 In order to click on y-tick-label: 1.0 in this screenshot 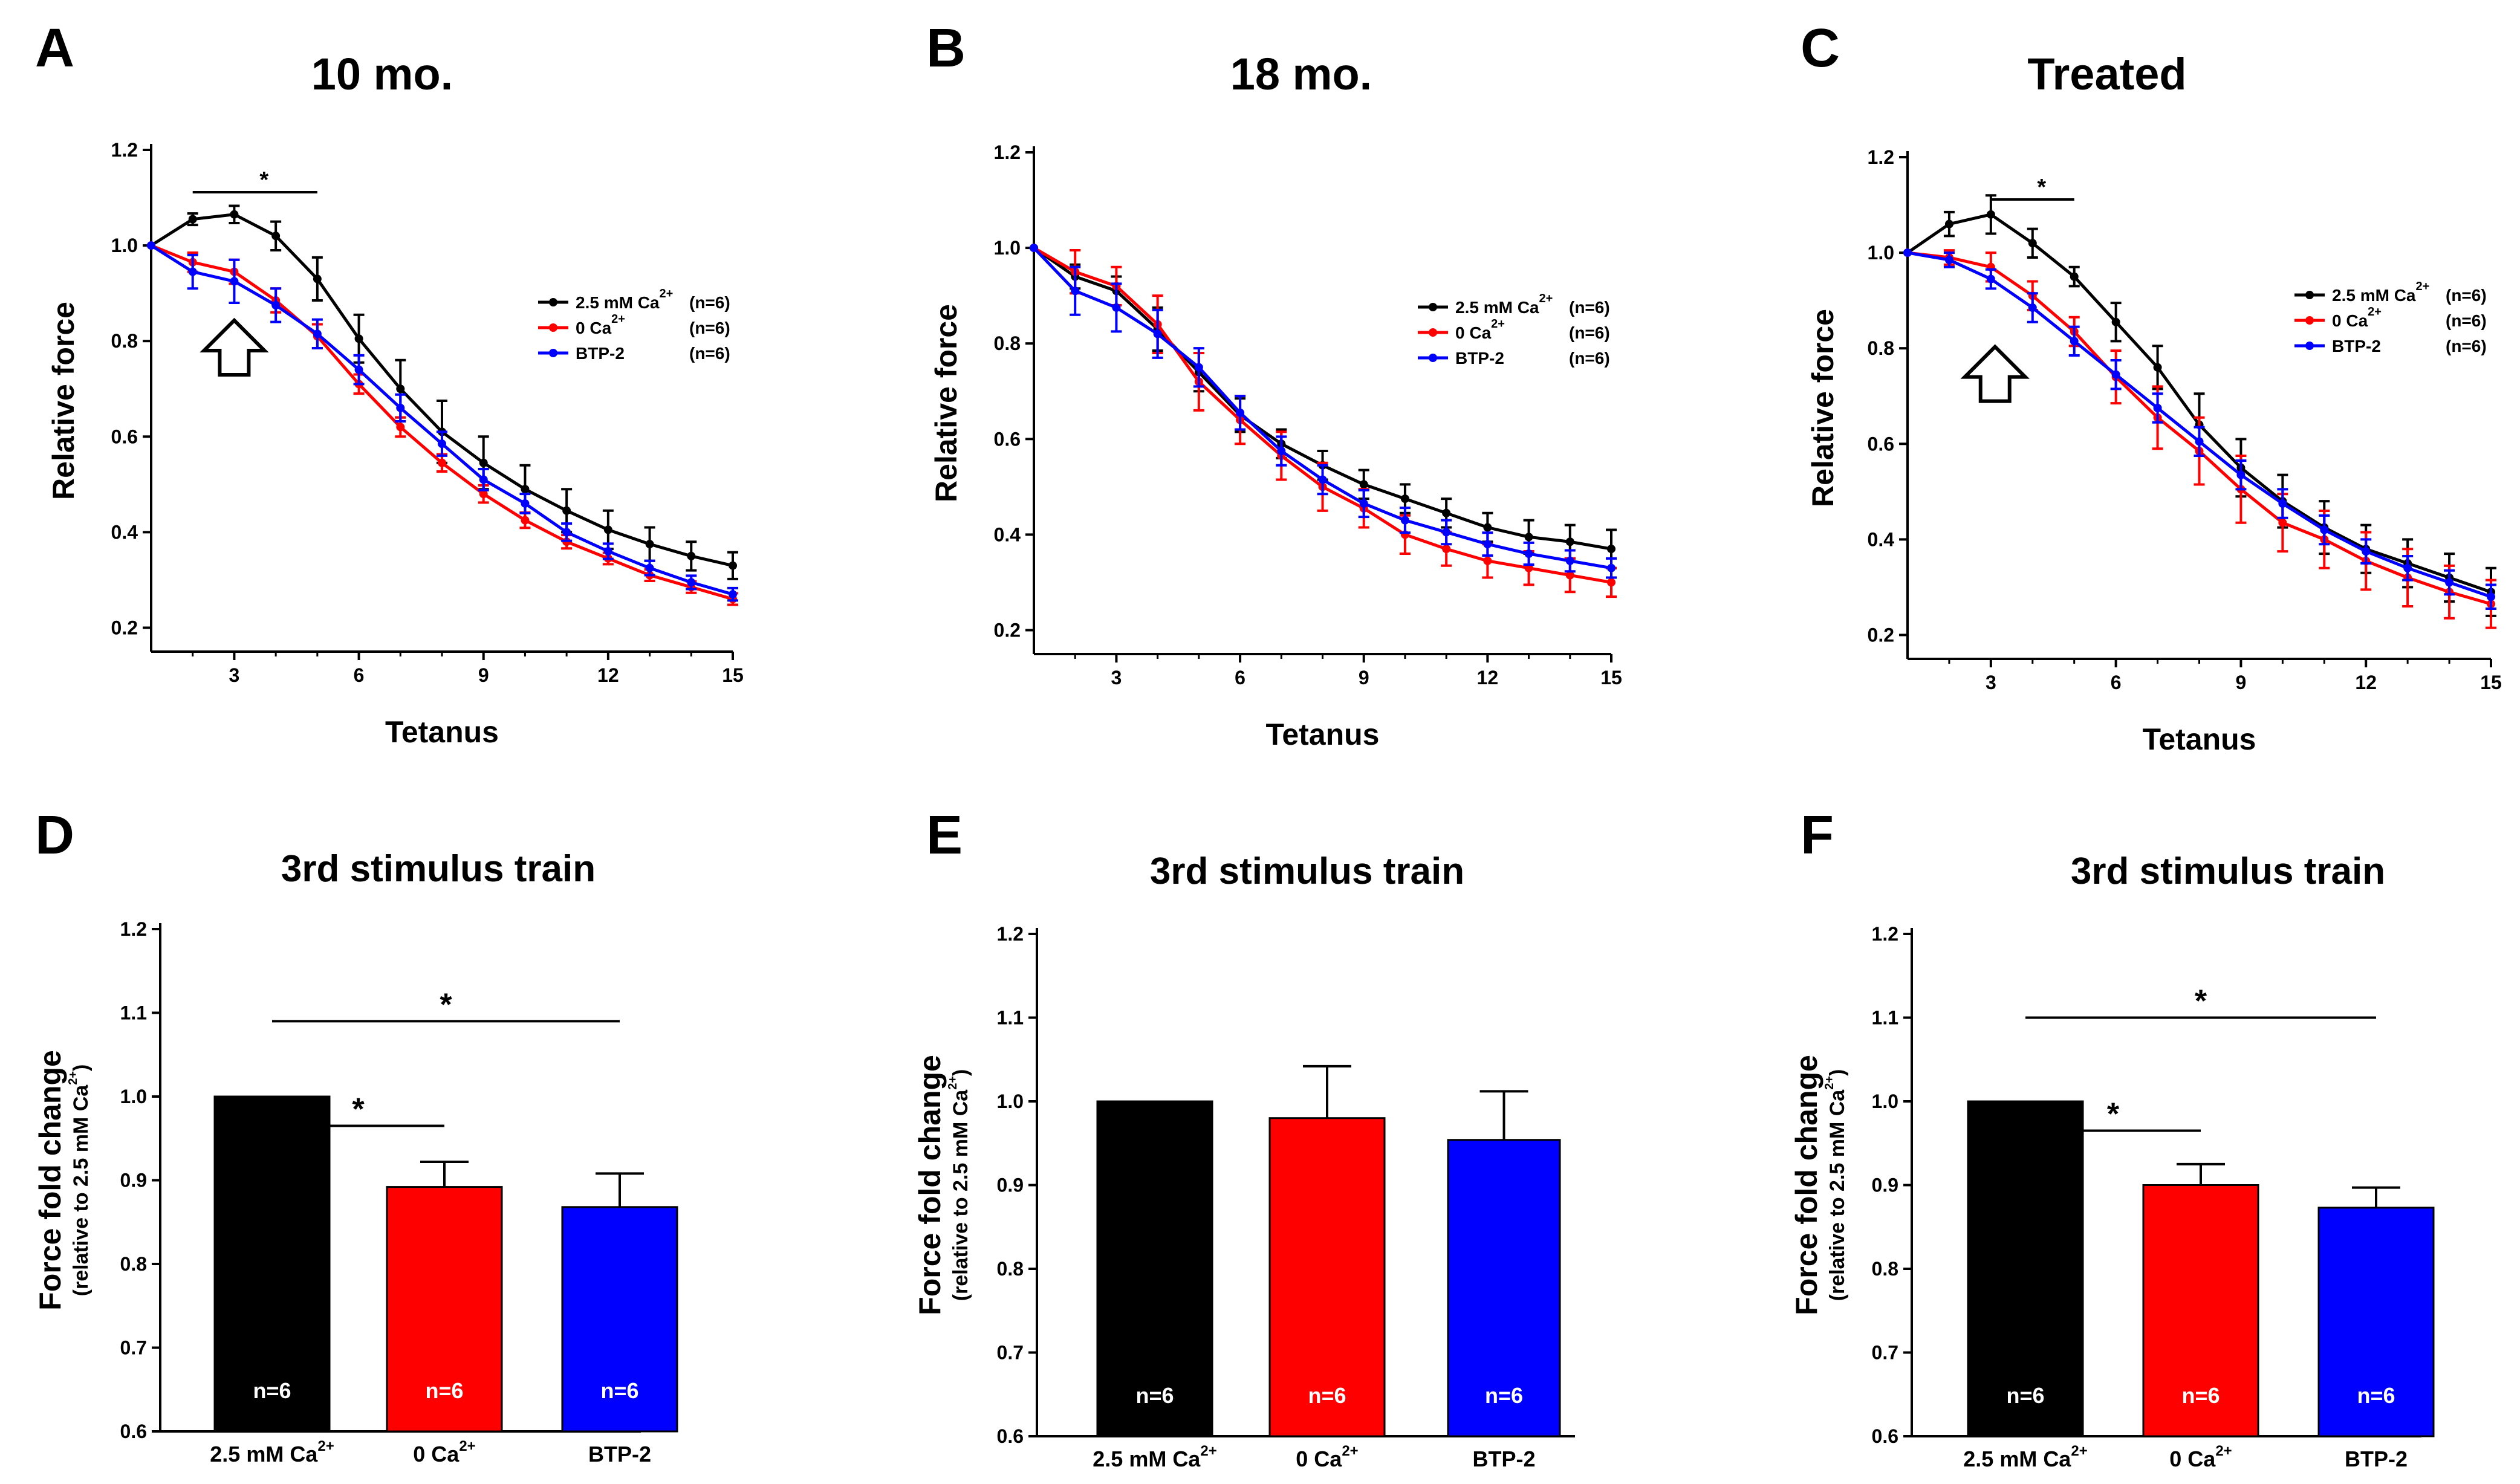, I will do `click(1881, 253)`.